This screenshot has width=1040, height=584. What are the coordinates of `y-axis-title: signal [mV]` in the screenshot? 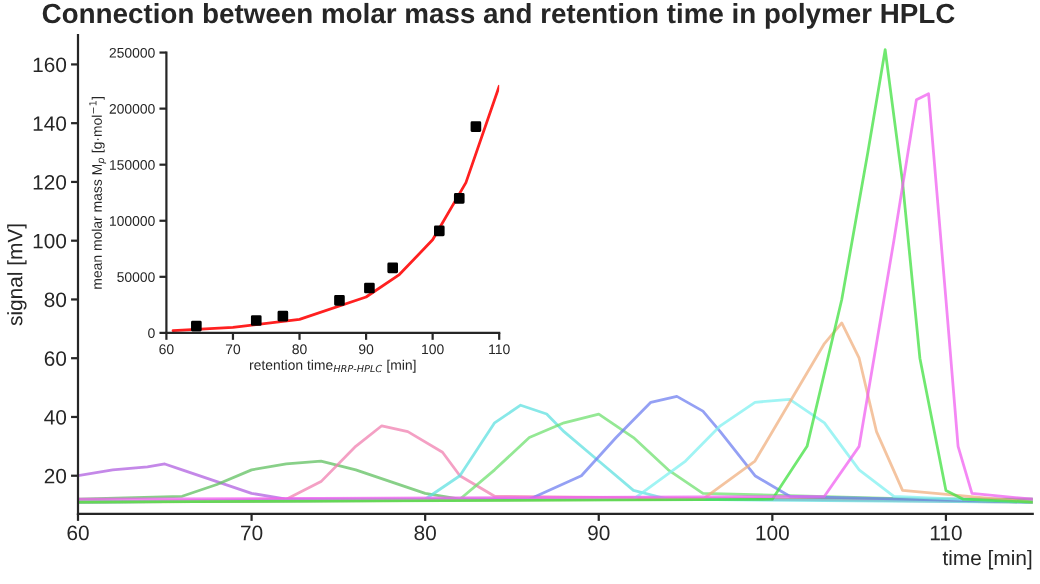 It's located at (17, 275).